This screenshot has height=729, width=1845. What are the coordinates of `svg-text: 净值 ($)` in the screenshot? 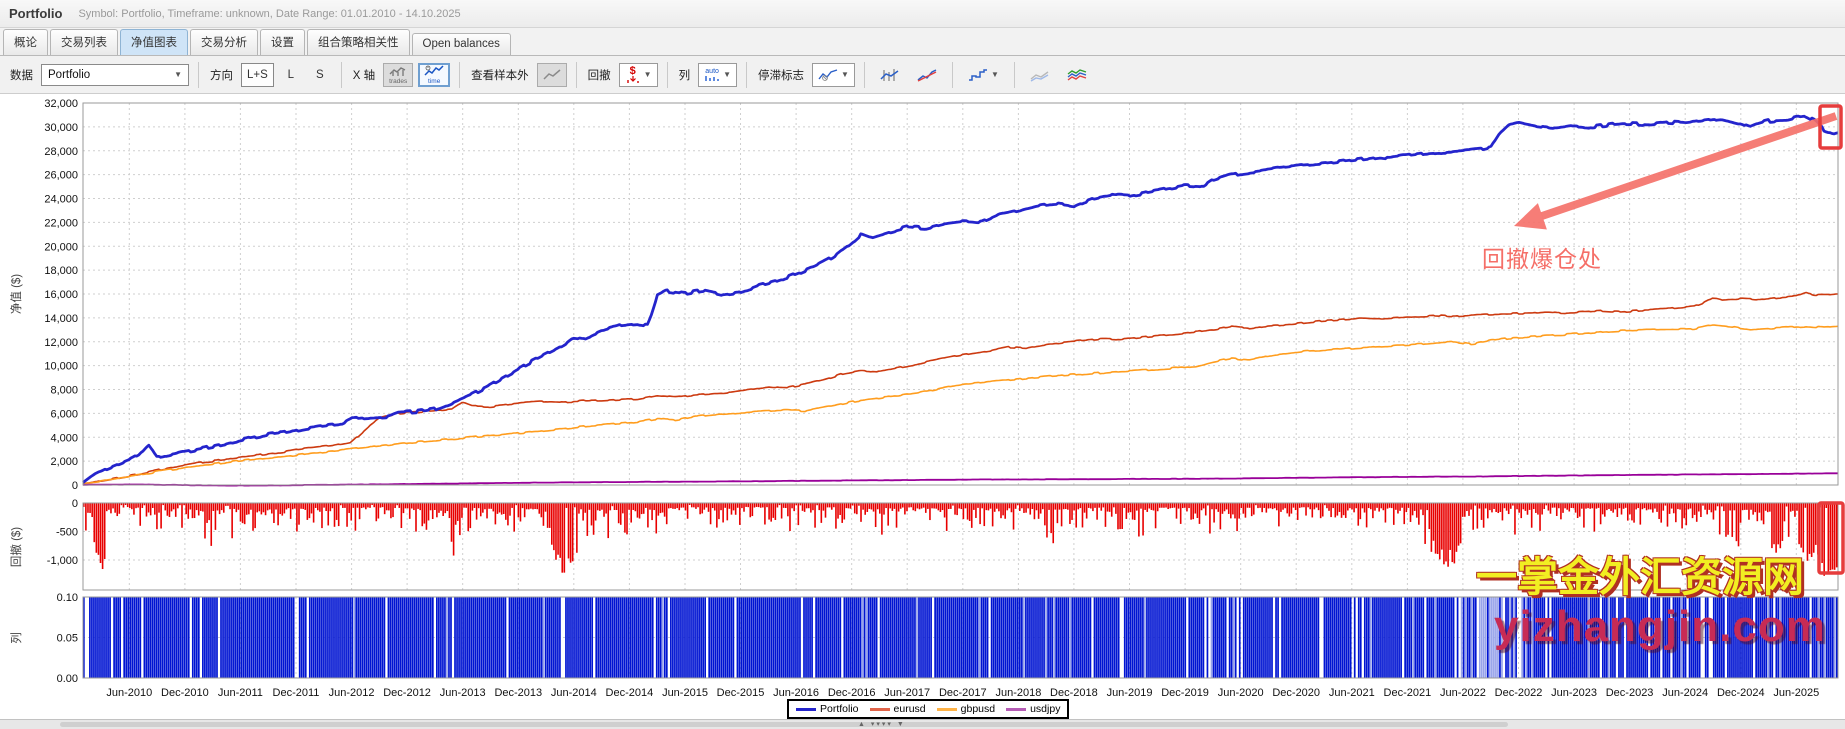 It's located at (16, 294).